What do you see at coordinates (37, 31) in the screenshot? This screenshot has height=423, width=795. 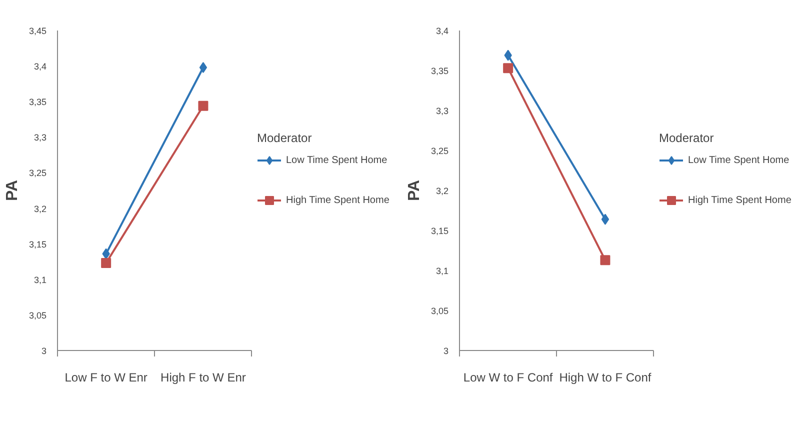 I see `y-tick-label: 3,45` at bounding box center [37, 31].